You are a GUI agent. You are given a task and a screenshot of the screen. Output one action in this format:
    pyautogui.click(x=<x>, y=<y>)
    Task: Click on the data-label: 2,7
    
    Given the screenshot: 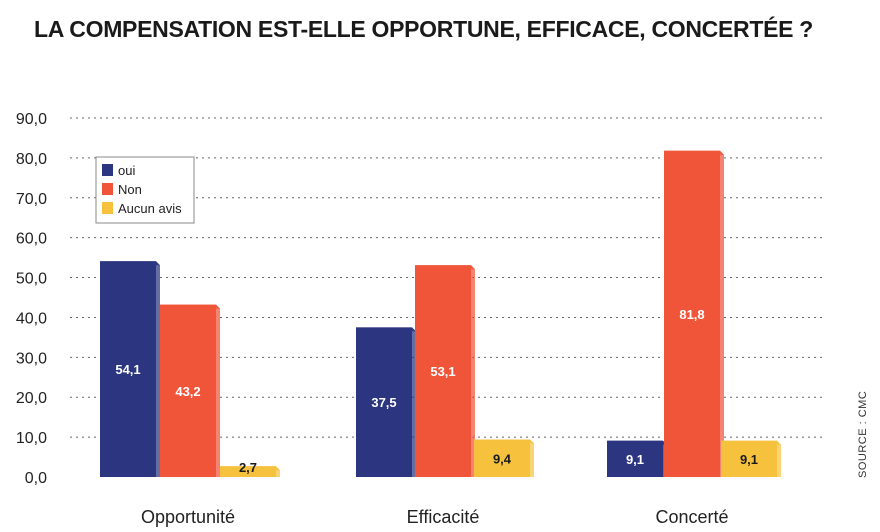 What is the action you would take?
    pyautogui.click(x=248, y=467)
    